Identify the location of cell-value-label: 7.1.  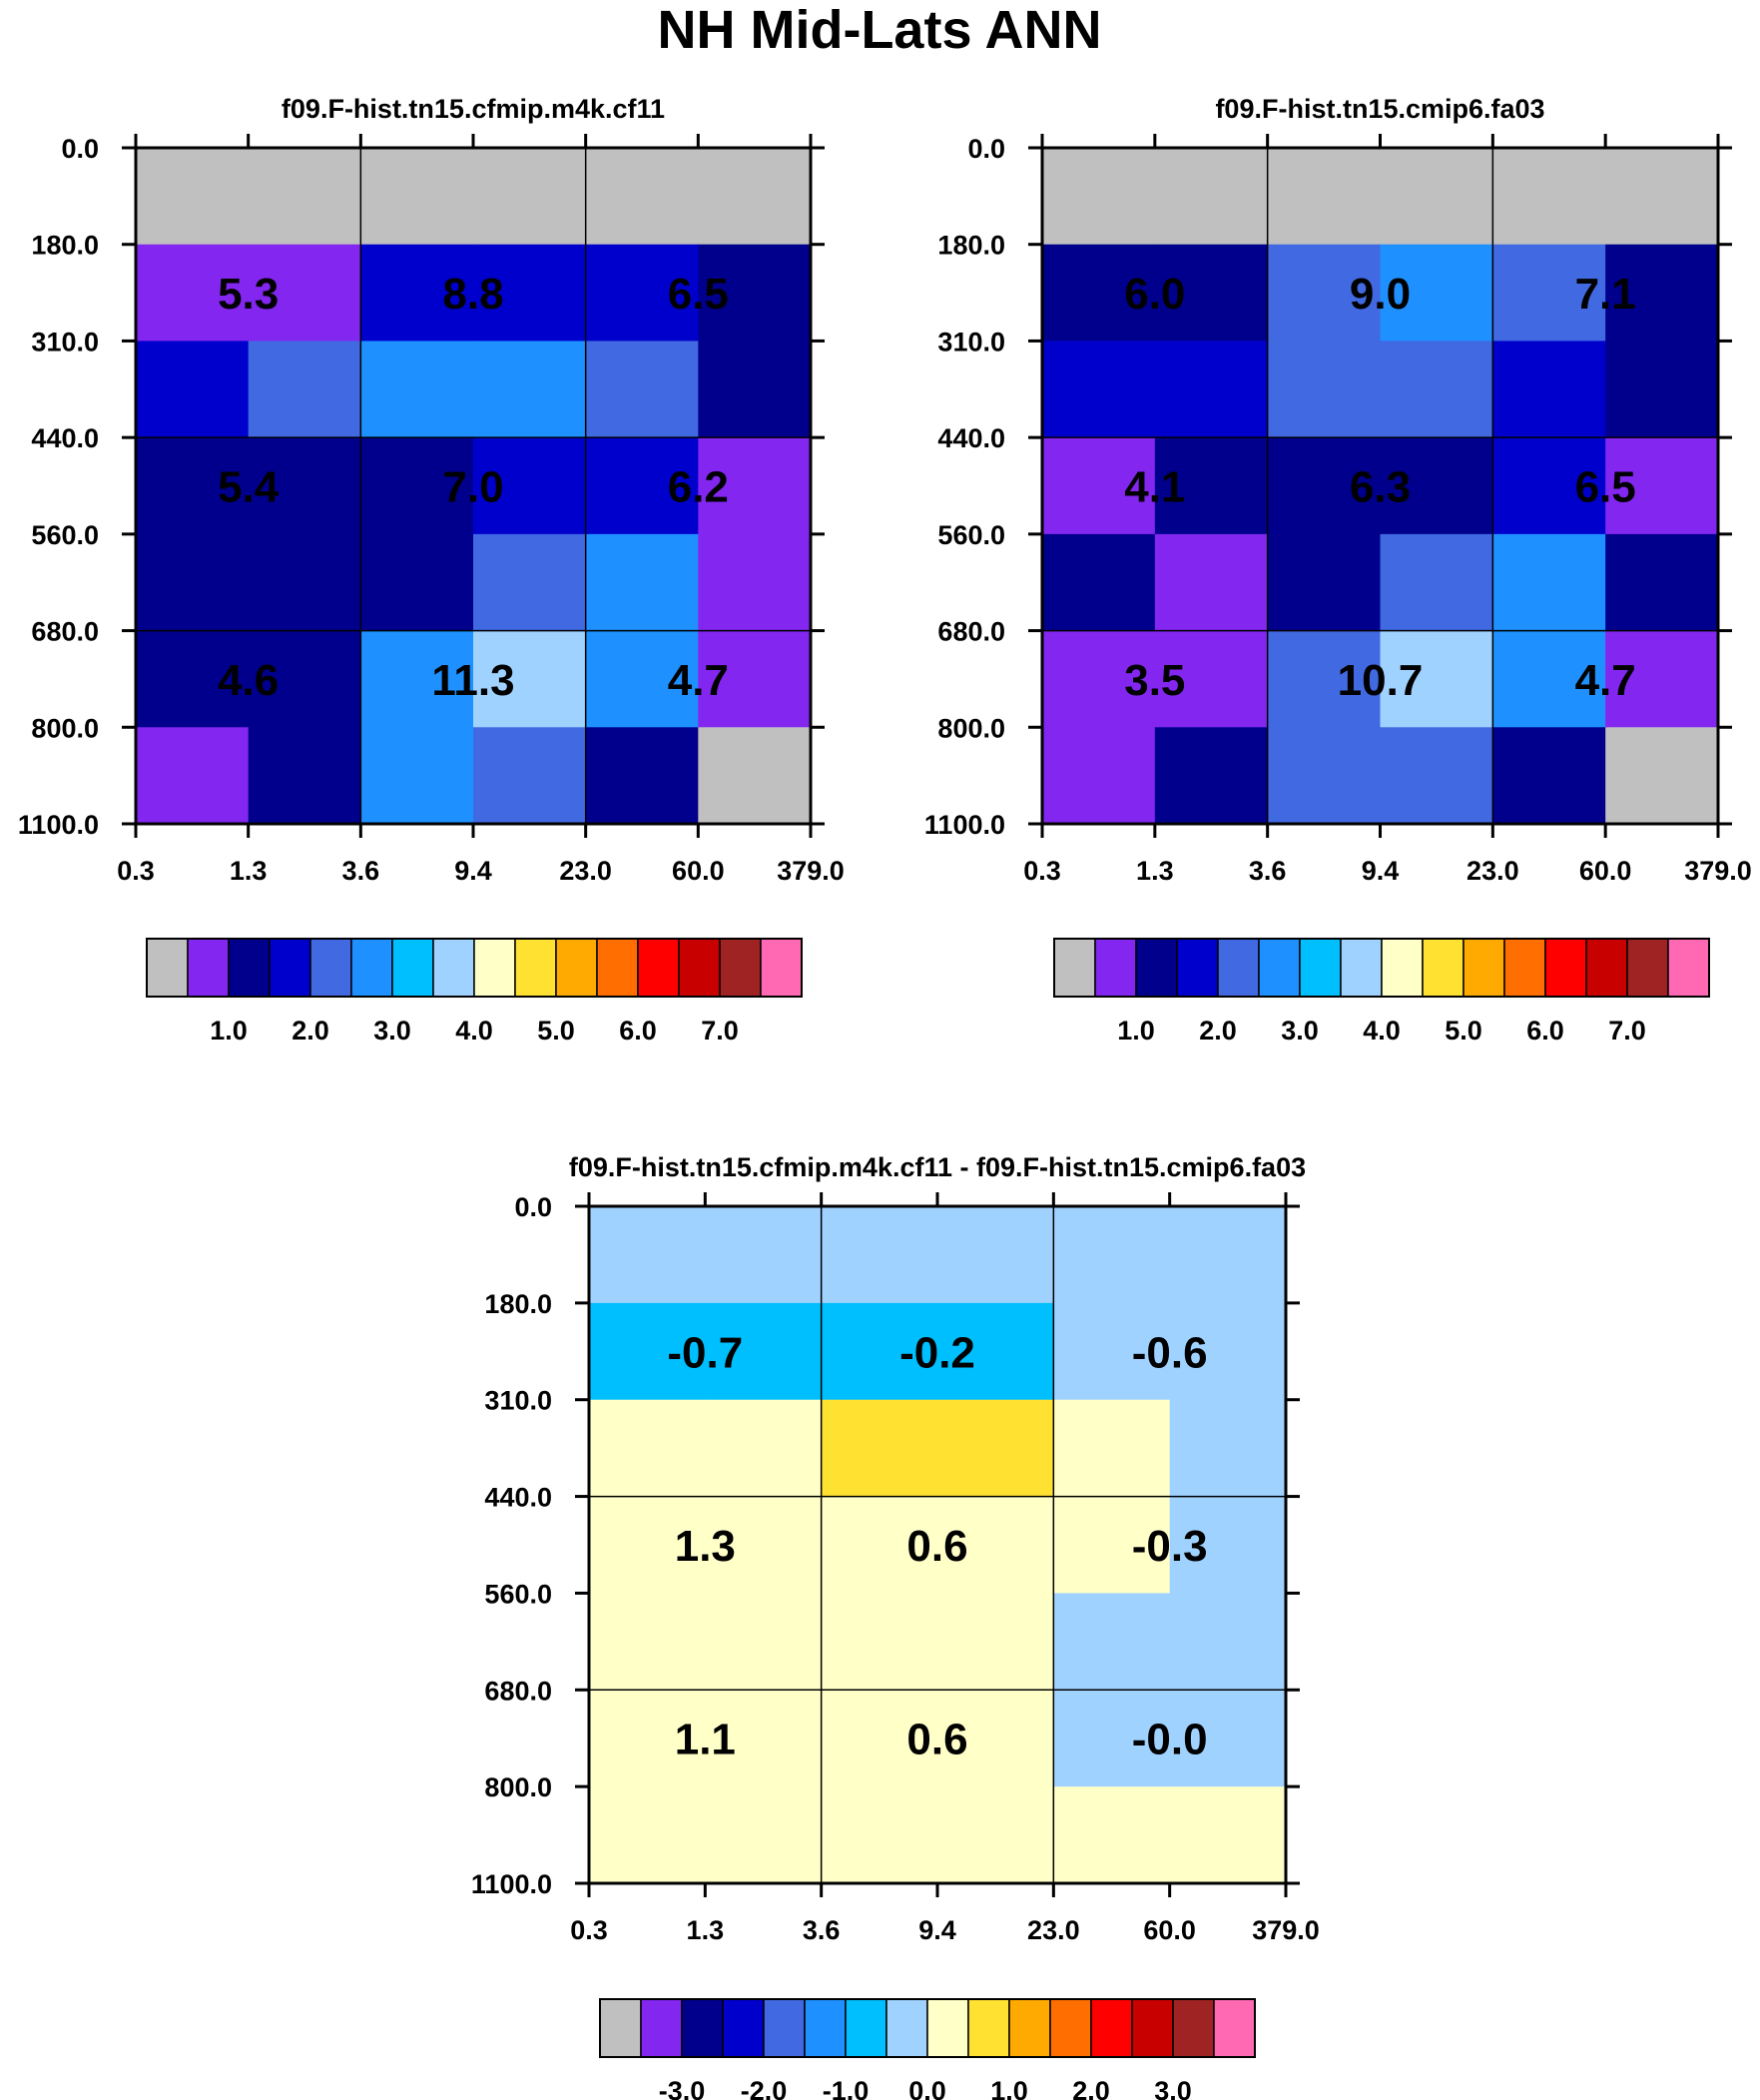
(1606, 294).